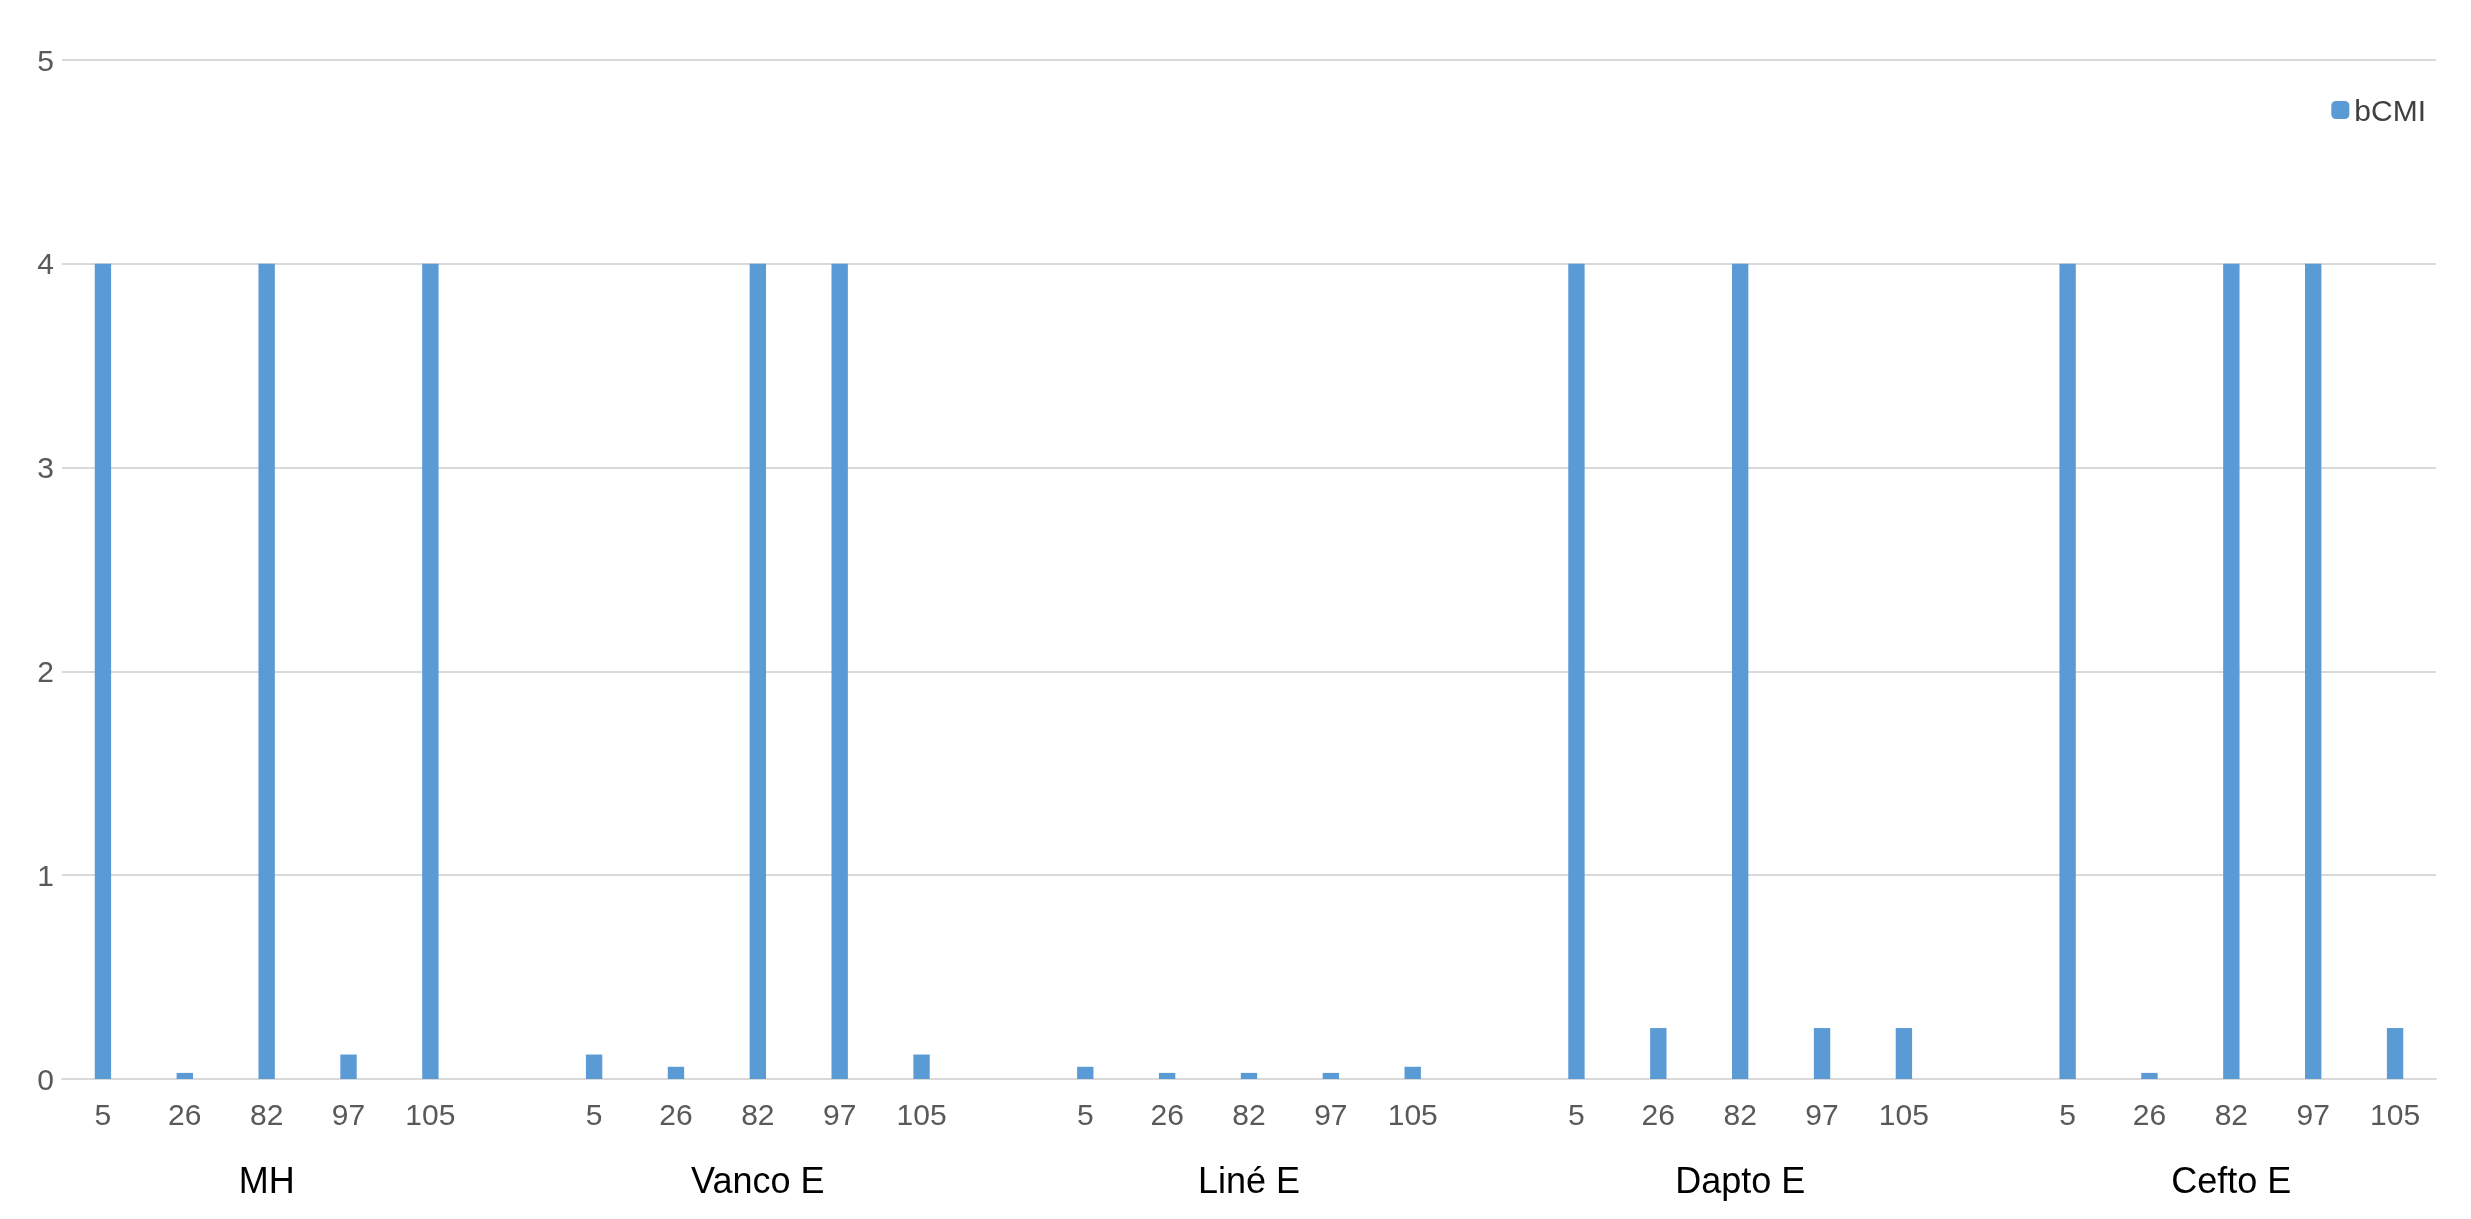 Image resolution: width=2471 pixels, height=1219 pixels. What do you see at coordinates (1740, 1180) in the screenshot?
I see `text: Dapto E` at bounding box center [1740, 1180].